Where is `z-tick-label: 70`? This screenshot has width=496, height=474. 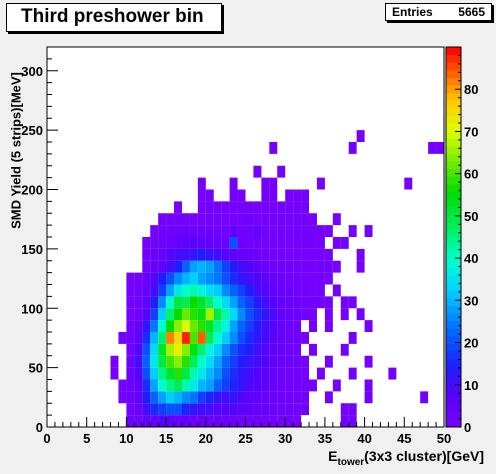
z-tick-label: 70 is located at coordinates (471, 131).